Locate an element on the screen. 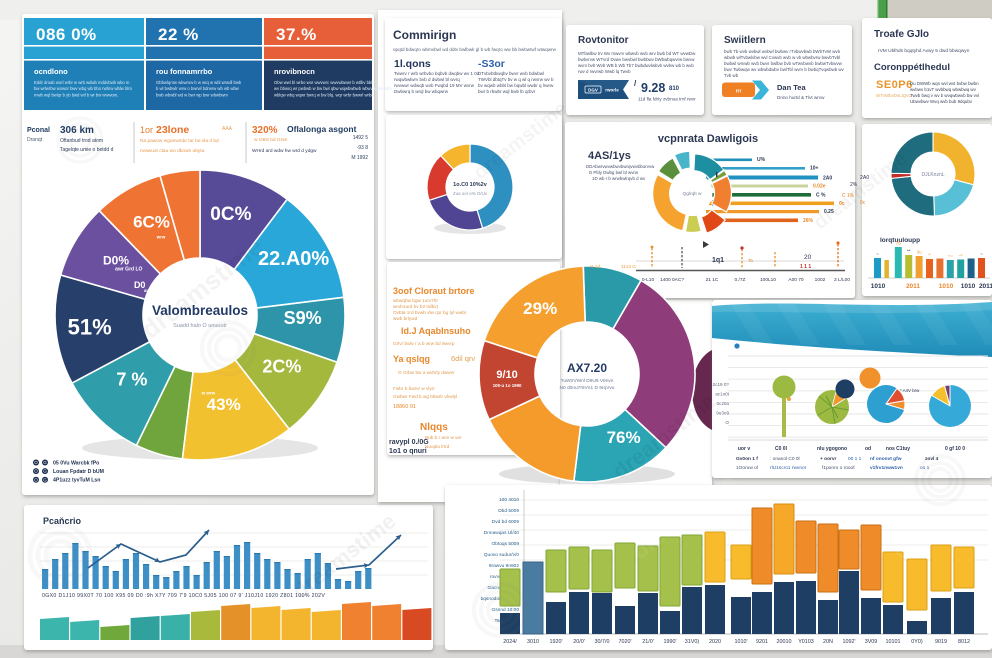 The height and width of the screenshot is (658, 992). svg-text: rwqwbwlwrv bvb d dwbwl bl wvrq is located at coordinates (427, 79).